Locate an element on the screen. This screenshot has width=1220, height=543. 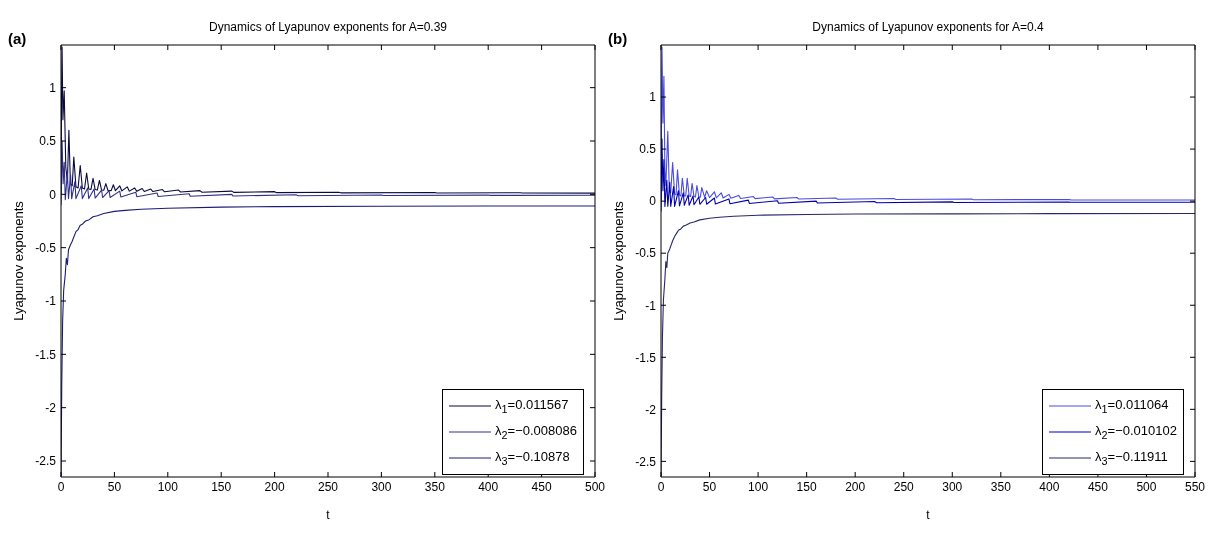
legend-label: λ$_{3}$=−0.10878 is located at coordinates (532, 458).